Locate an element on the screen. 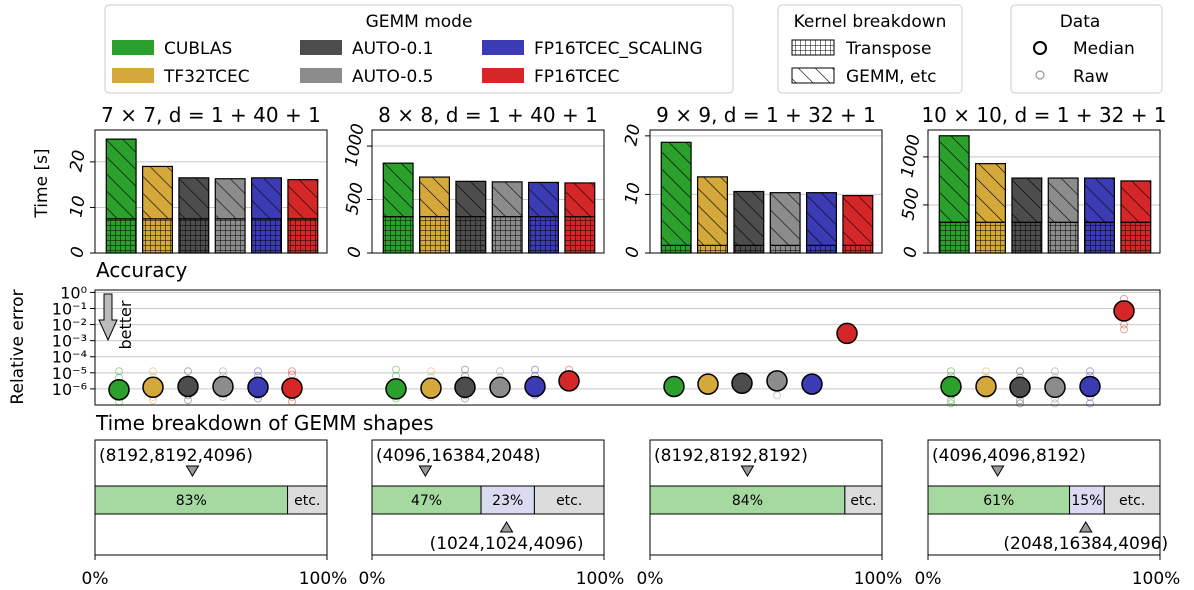 The width and height of the screenshot is (1194, 590). legend-swatch-fp16tcec is located at coordinates (503, 75).